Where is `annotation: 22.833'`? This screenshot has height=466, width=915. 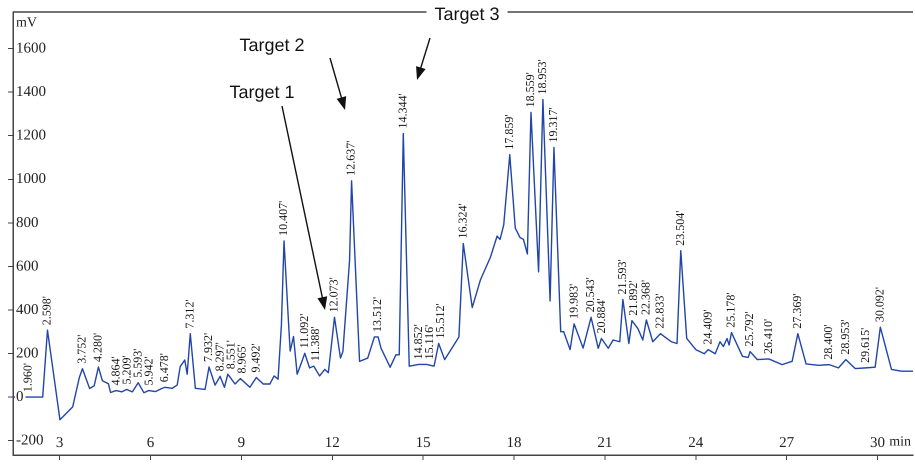
annotation: 22.833' is located at coordinates (659, 311).